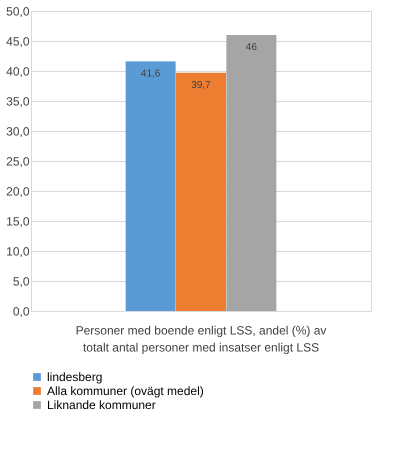 This screenshot has width=416, height=469. I want to click on y-tick-label: 15,0, so click(18, 221).